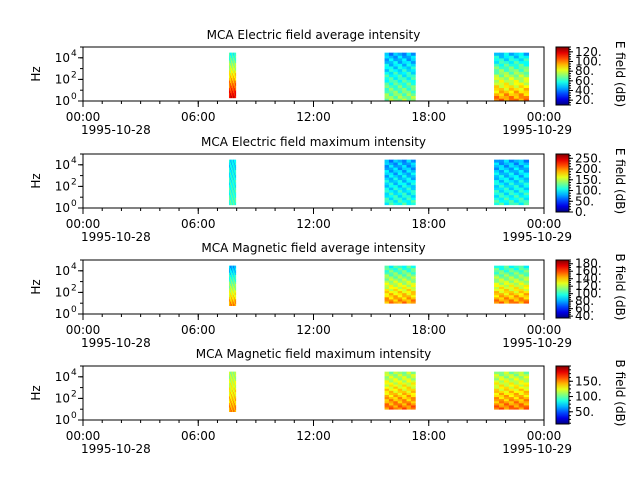 Image resolution: width=640 pixels, height=480 pixels. I want to click on x-date-label: 1995-10-29, so click(537, 343).